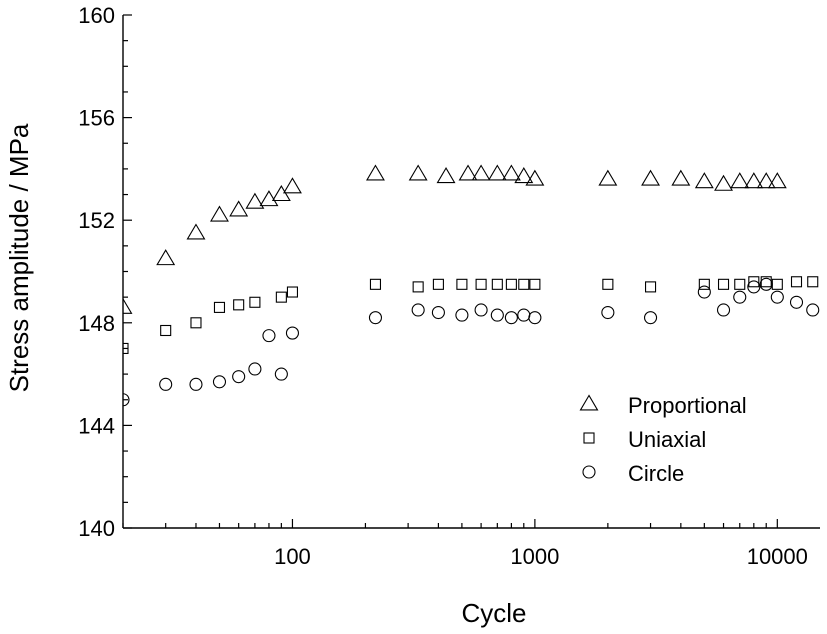 The height and width of the screenshot is (634, 827). I want to click on legend-item-uniaxial: Uniaxial, so click(644, 439).